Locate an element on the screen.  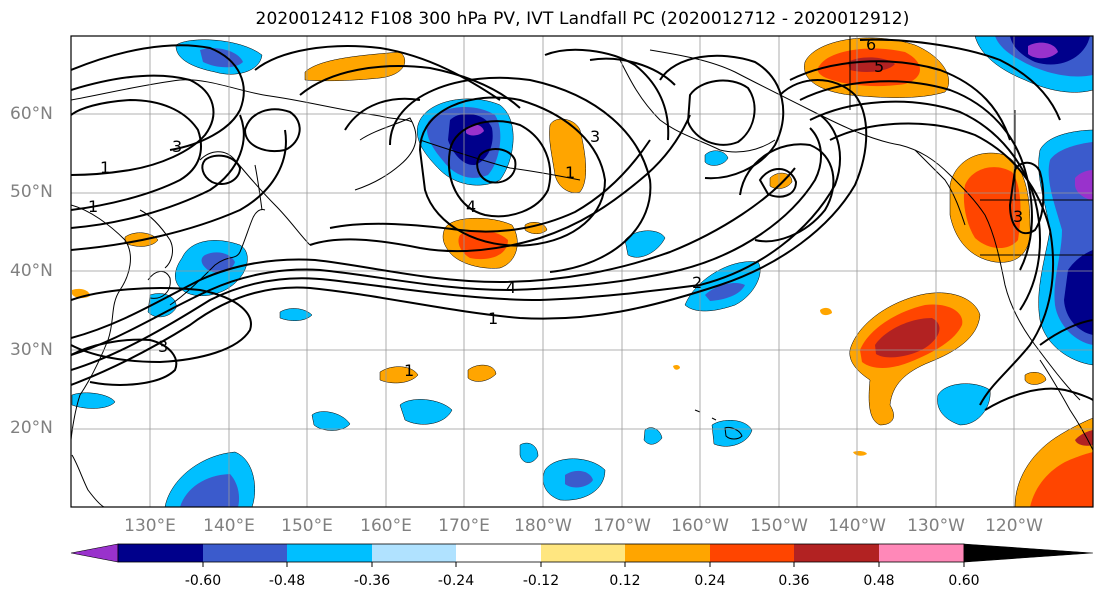
colorbar-extend-low is located at coordinates (94, 553).